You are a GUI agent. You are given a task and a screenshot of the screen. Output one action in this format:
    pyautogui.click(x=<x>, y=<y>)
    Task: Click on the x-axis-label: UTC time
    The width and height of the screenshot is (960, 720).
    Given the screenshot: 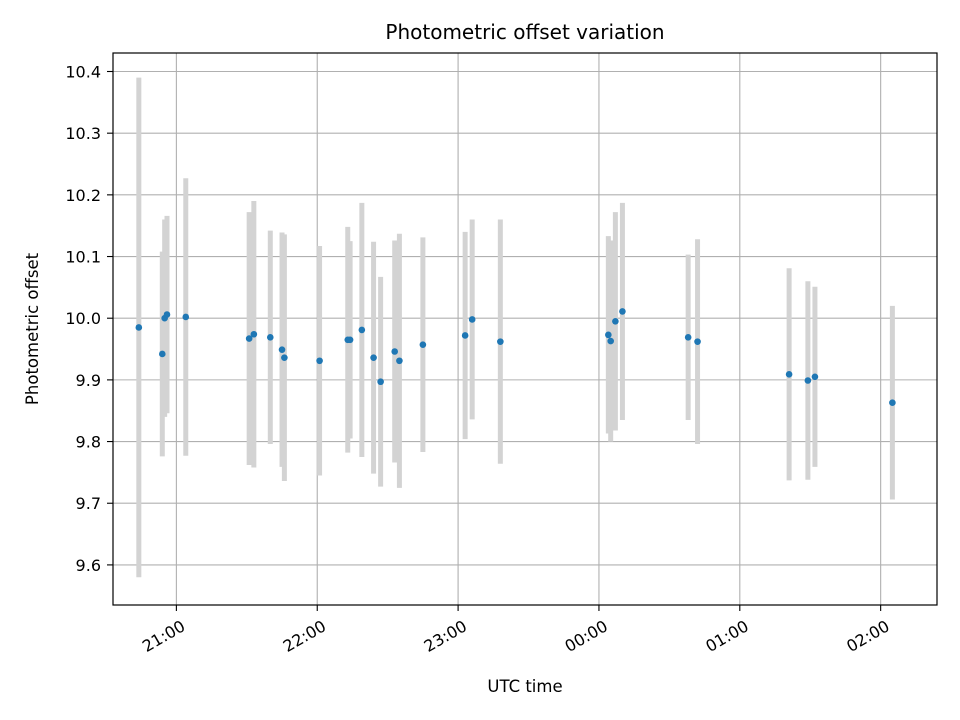 What is the action you would take?
    pyautogui.click(x=524, y=686)
    